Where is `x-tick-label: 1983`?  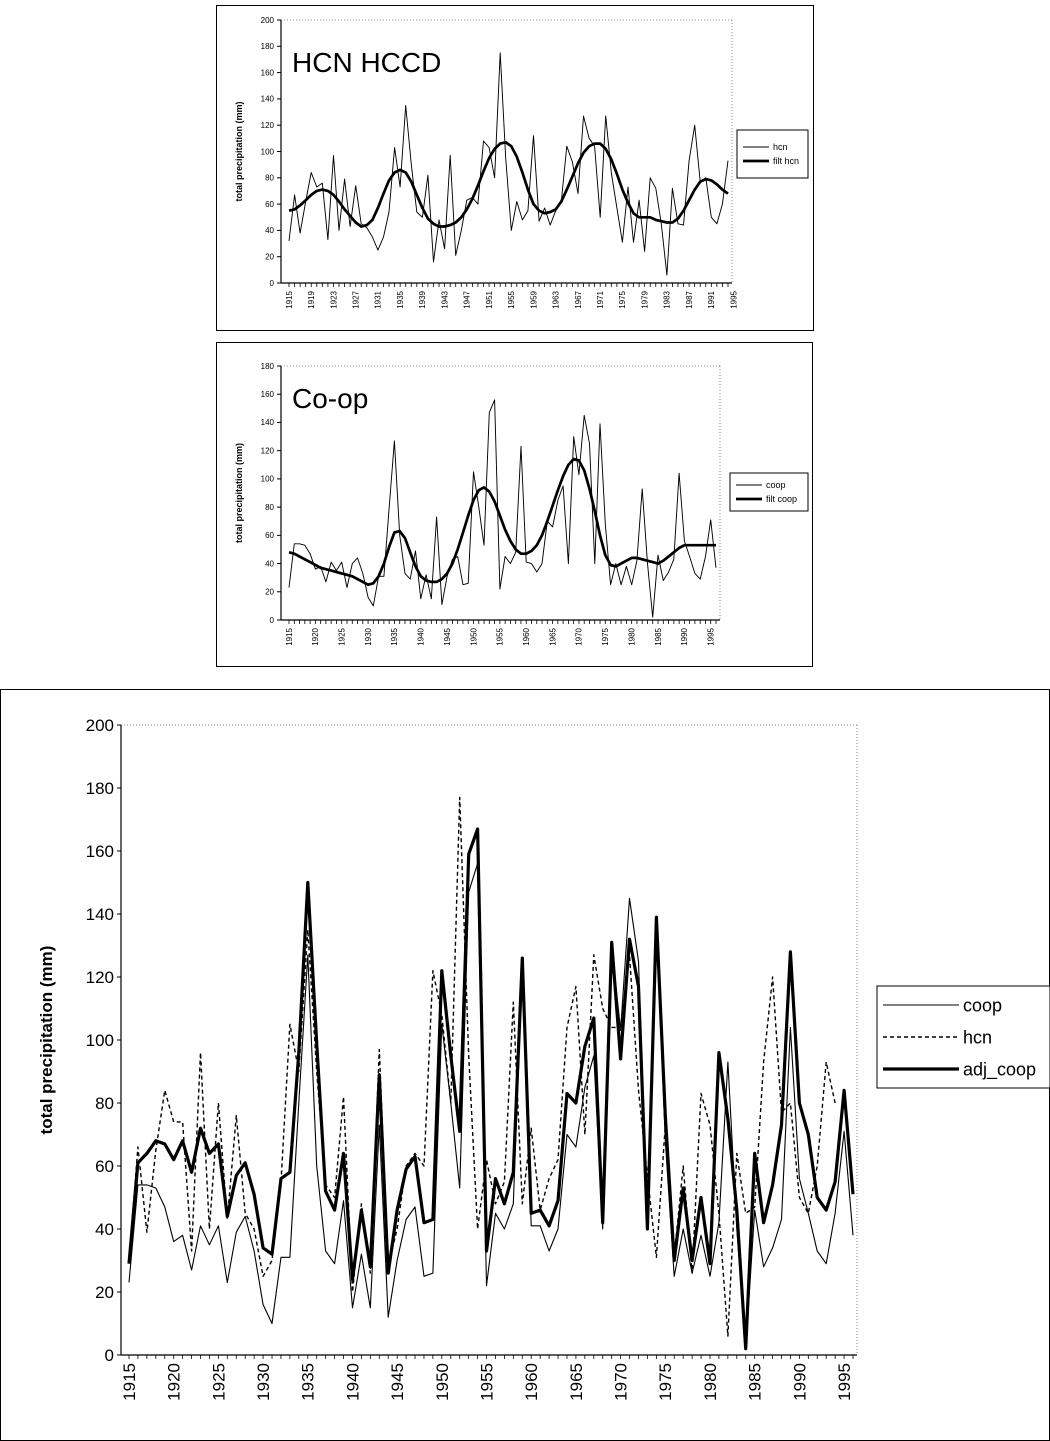 x-tick-label: 1983 is located at coordinates (667, 299).